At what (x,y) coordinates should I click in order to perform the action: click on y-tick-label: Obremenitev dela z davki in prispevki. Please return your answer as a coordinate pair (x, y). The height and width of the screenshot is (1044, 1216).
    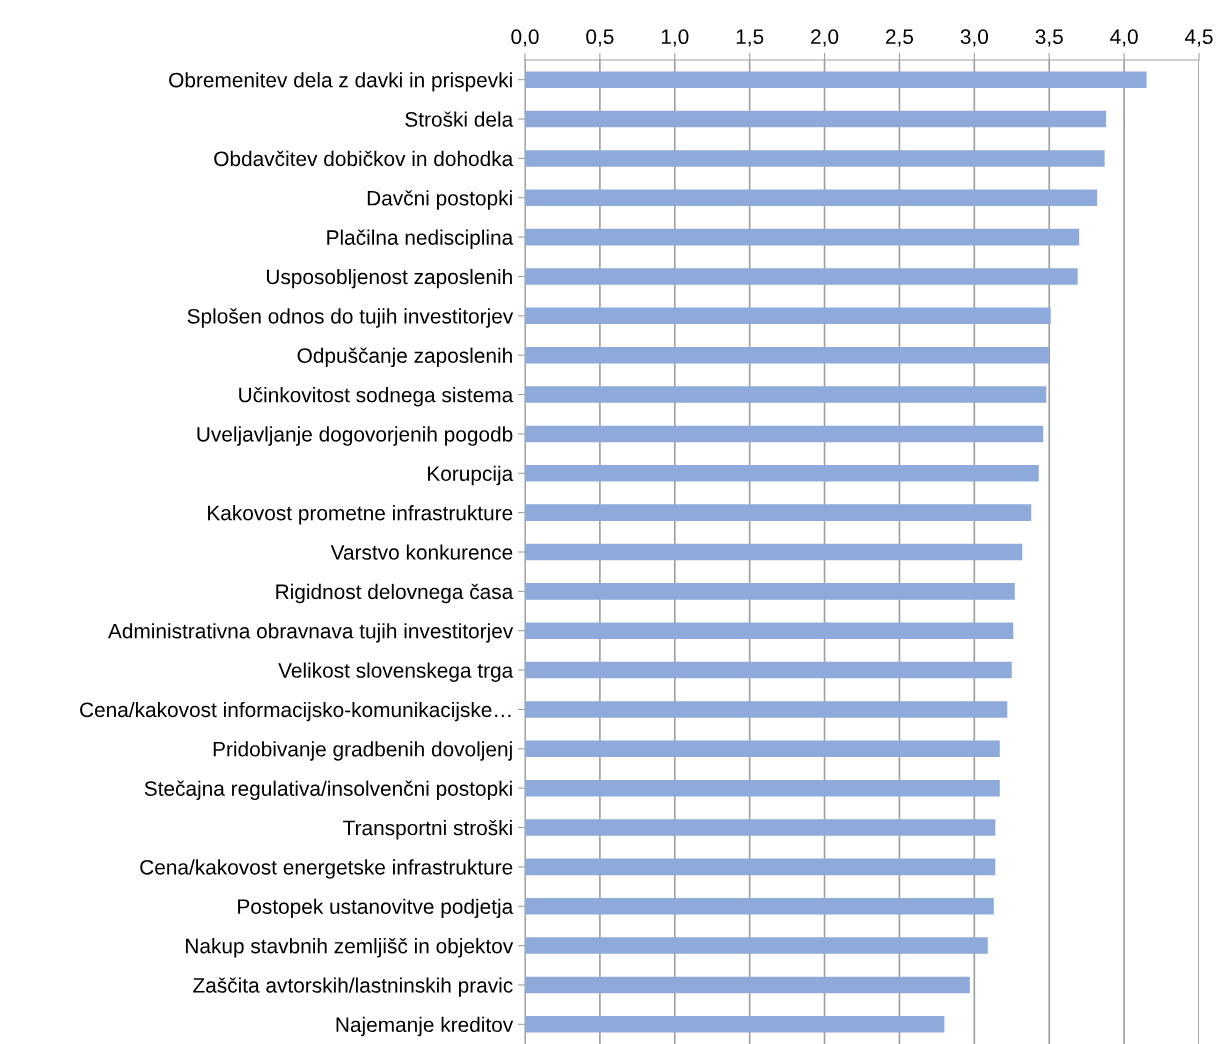
    Looking at the image, I should click on (340, 82).